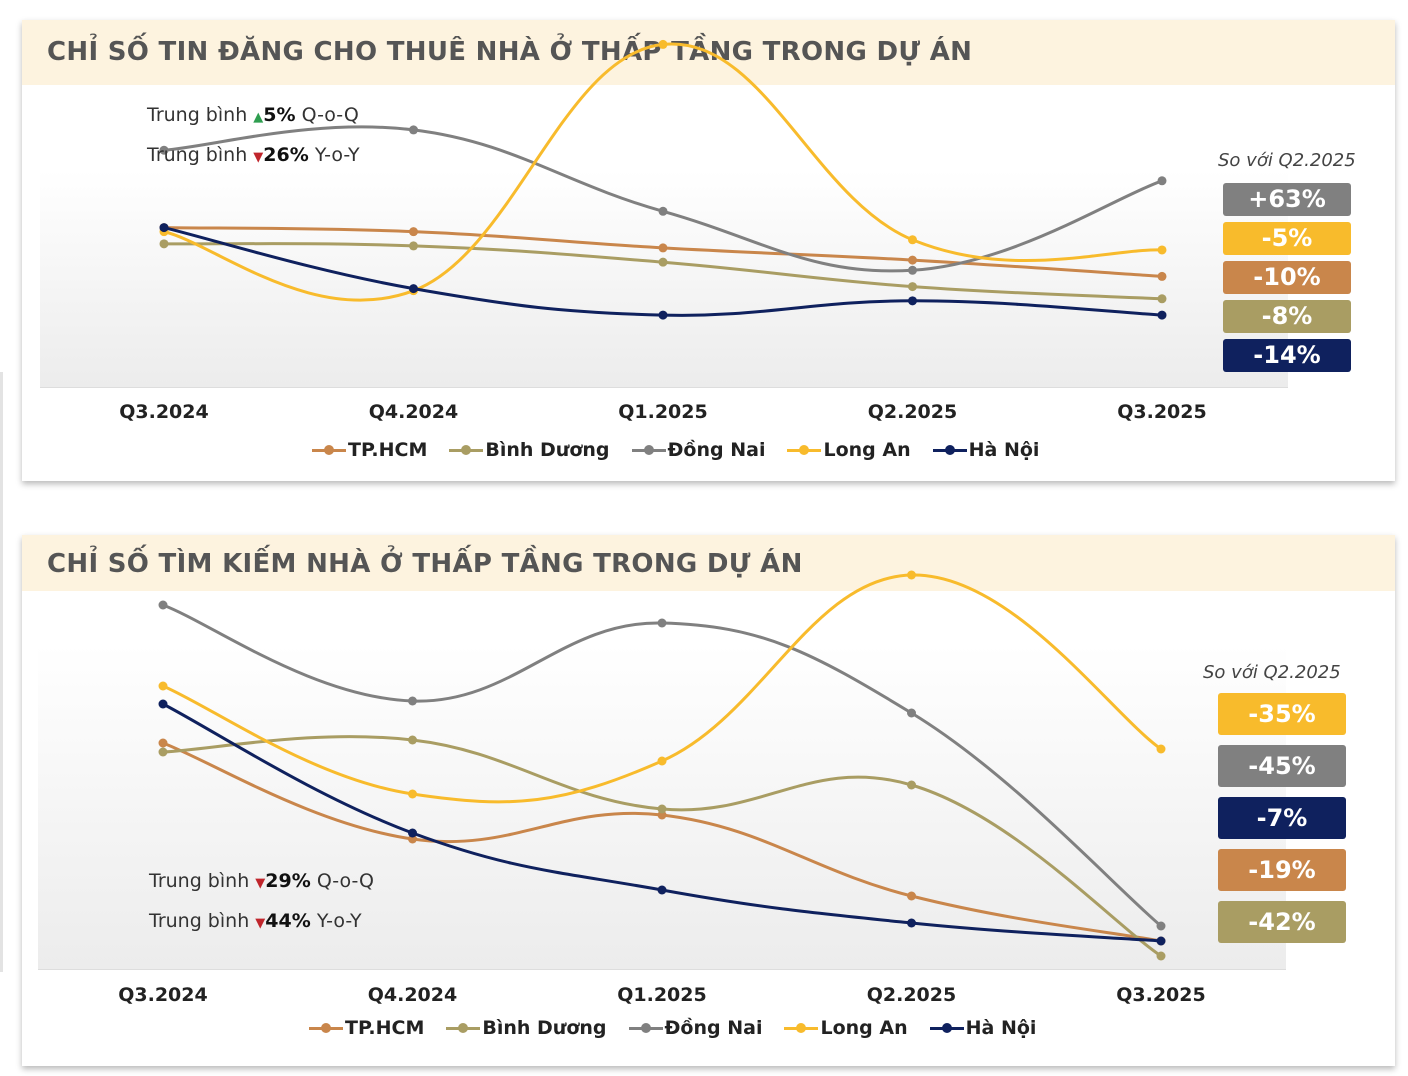 The image size is (1408, 1076). I want to click on series-dongnai, so click(663, 200).